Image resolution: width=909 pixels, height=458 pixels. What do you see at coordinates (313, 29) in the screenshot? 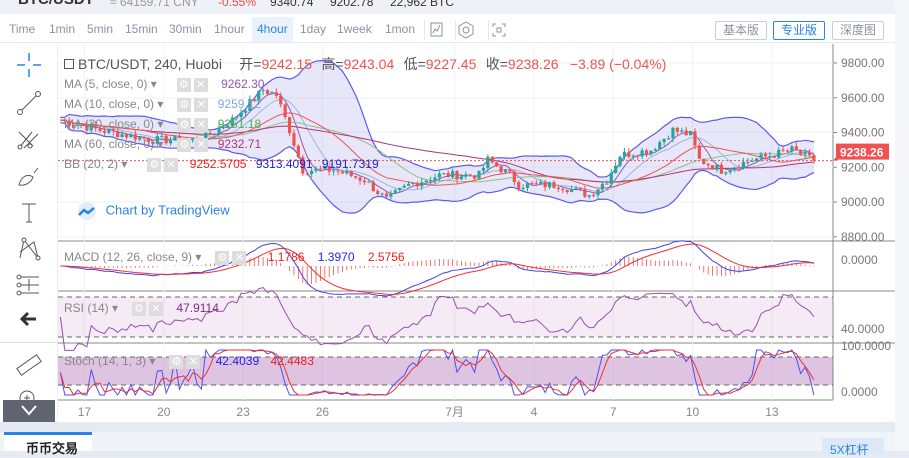
I see `interval-1day: 1day` at bounding box center [313, 29].